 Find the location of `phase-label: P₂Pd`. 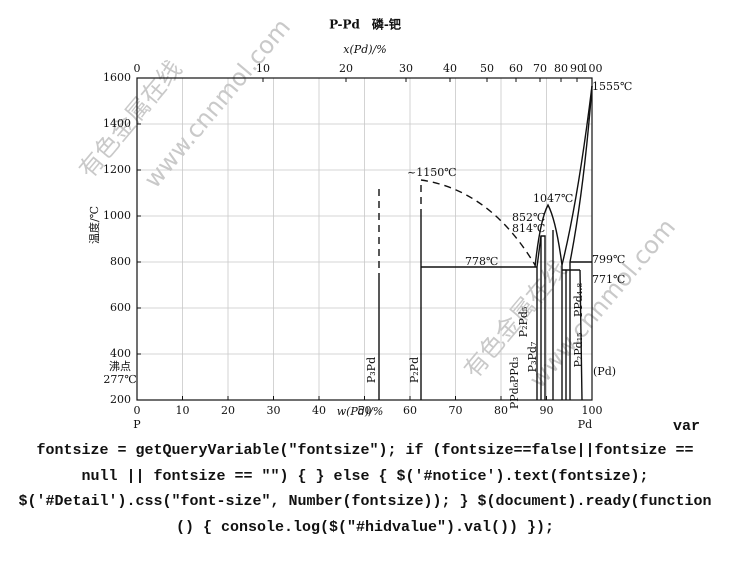

phase-label: P₂Pd is located at coordinates (414, 370).